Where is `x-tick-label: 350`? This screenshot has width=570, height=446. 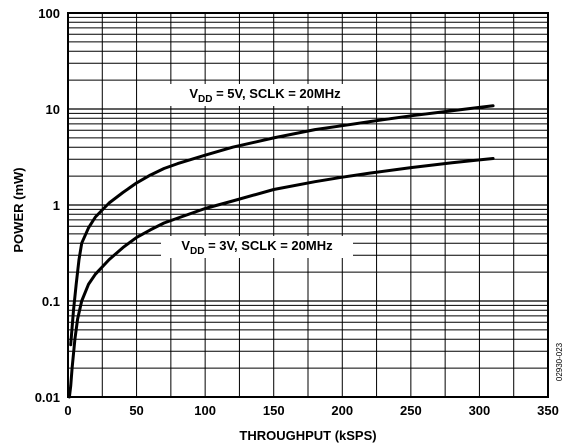 x-tick-label: 350 is located at coordinates (548, 410).